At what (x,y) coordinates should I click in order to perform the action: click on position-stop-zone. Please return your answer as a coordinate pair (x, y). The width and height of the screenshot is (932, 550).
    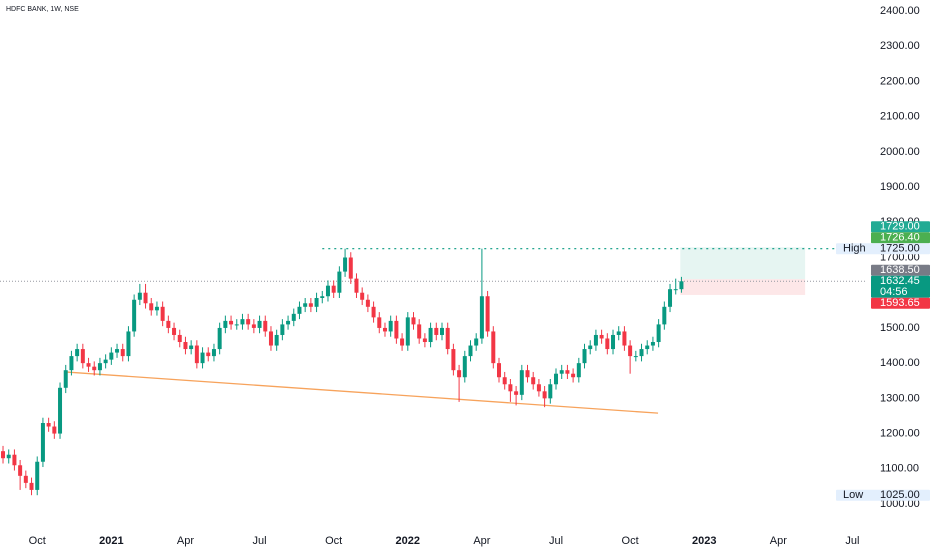
    Looking at the image, I should click on (743, 287).